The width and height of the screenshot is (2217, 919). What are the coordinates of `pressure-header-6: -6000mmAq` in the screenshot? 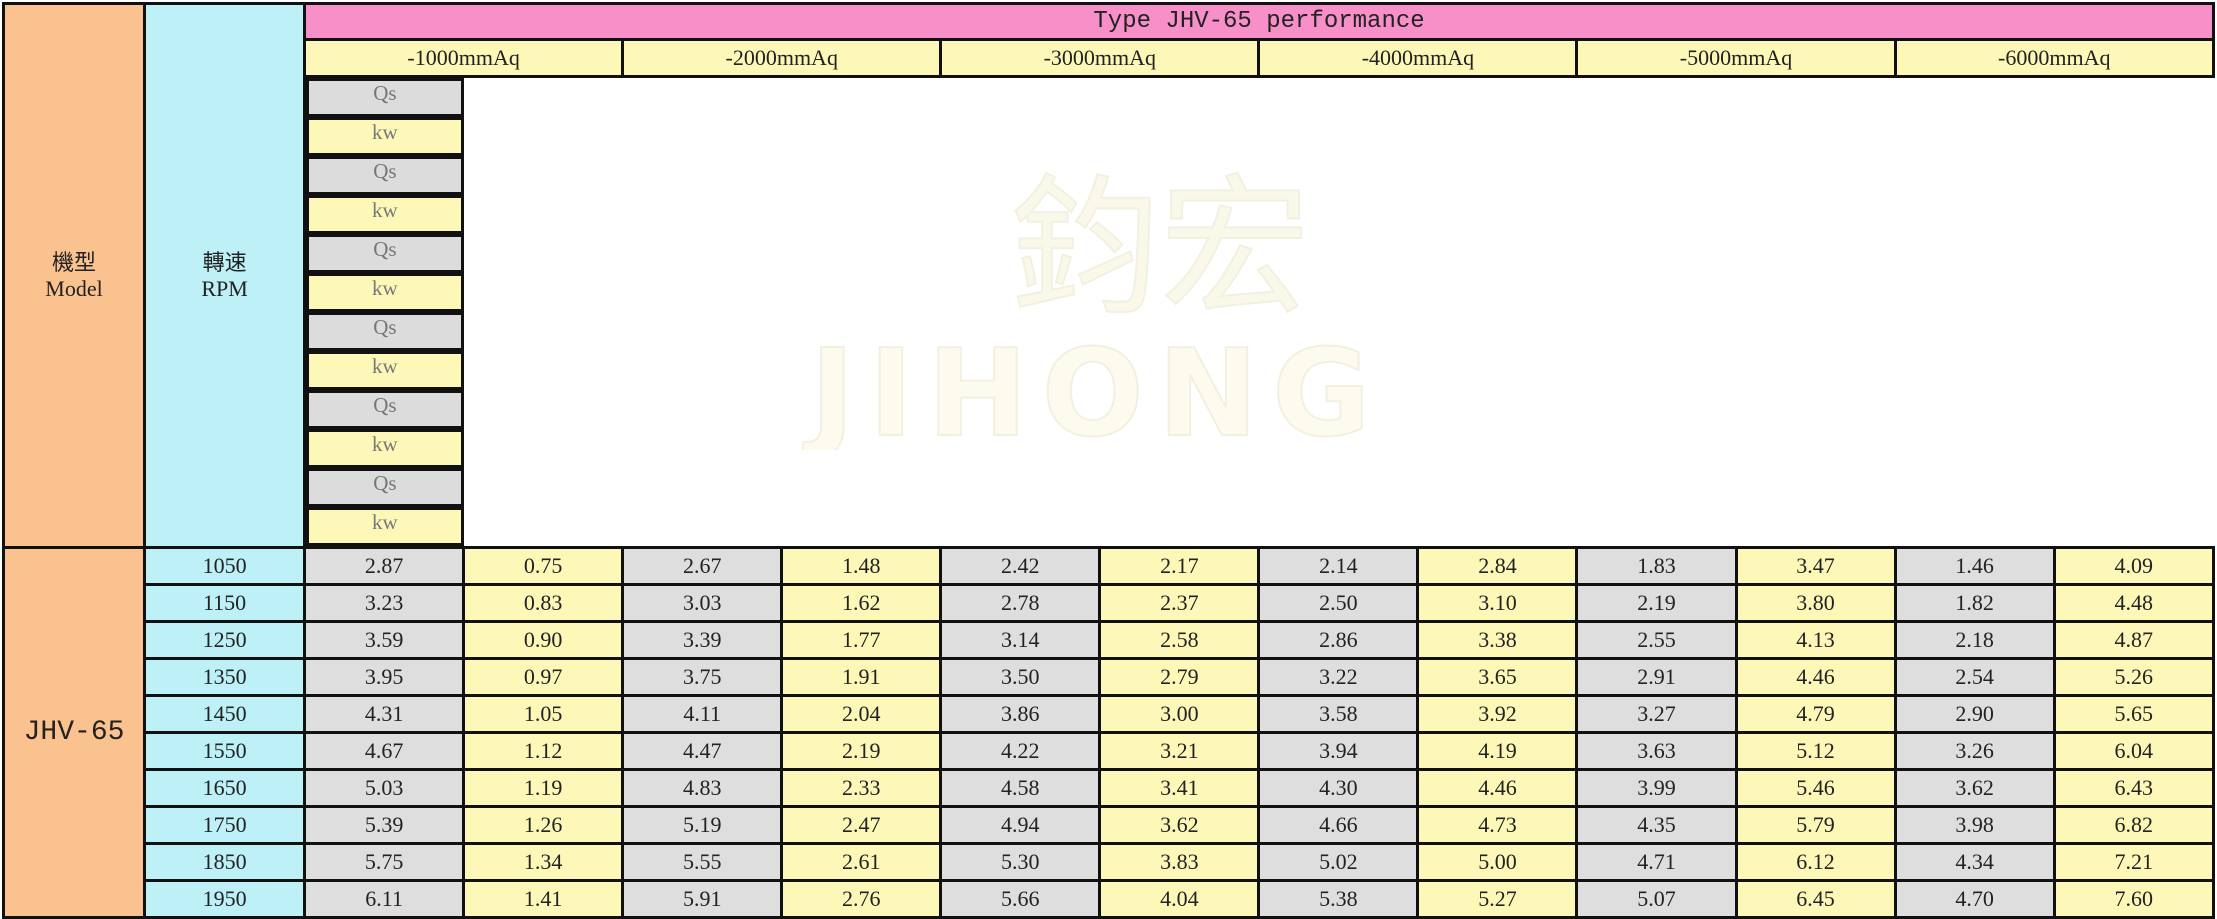 It's located at (2054, 58).